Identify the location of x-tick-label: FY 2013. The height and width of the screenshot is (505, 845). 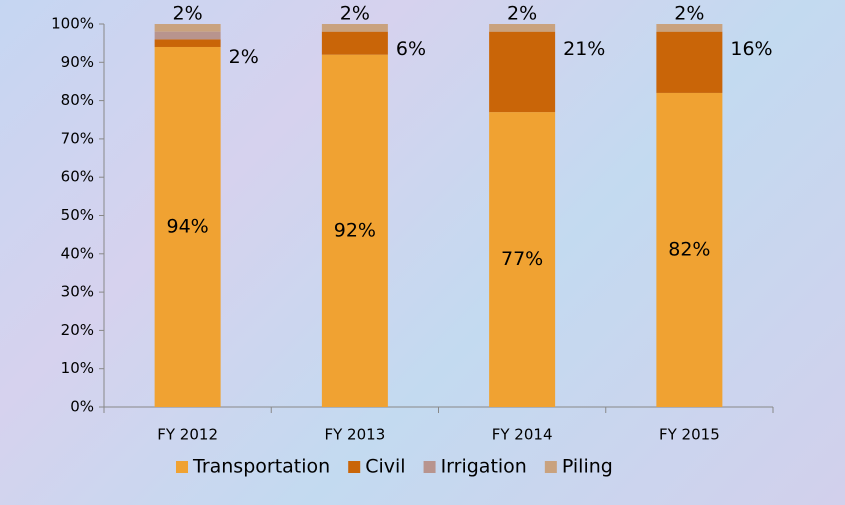
(355, 435).